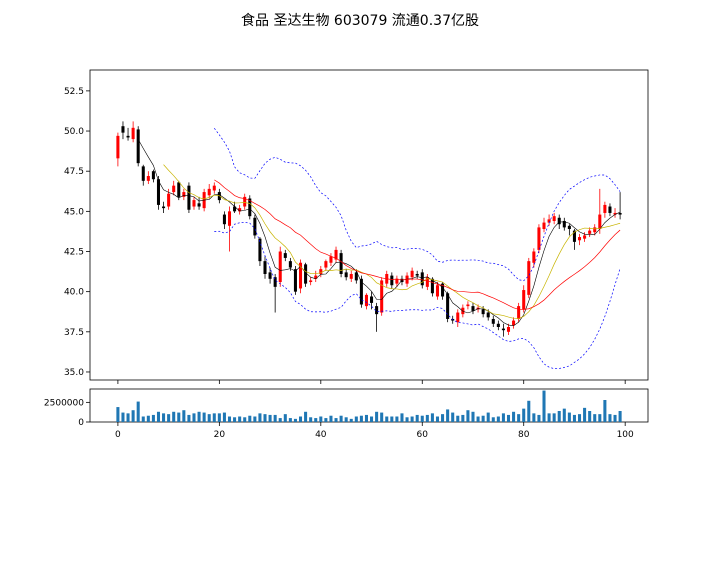 This screenshot has width=720, height=576. What do you see at coordinates (524, 435) in the screenshot?
I see `x-tick-label: 80` at bounding box center [524, 435].